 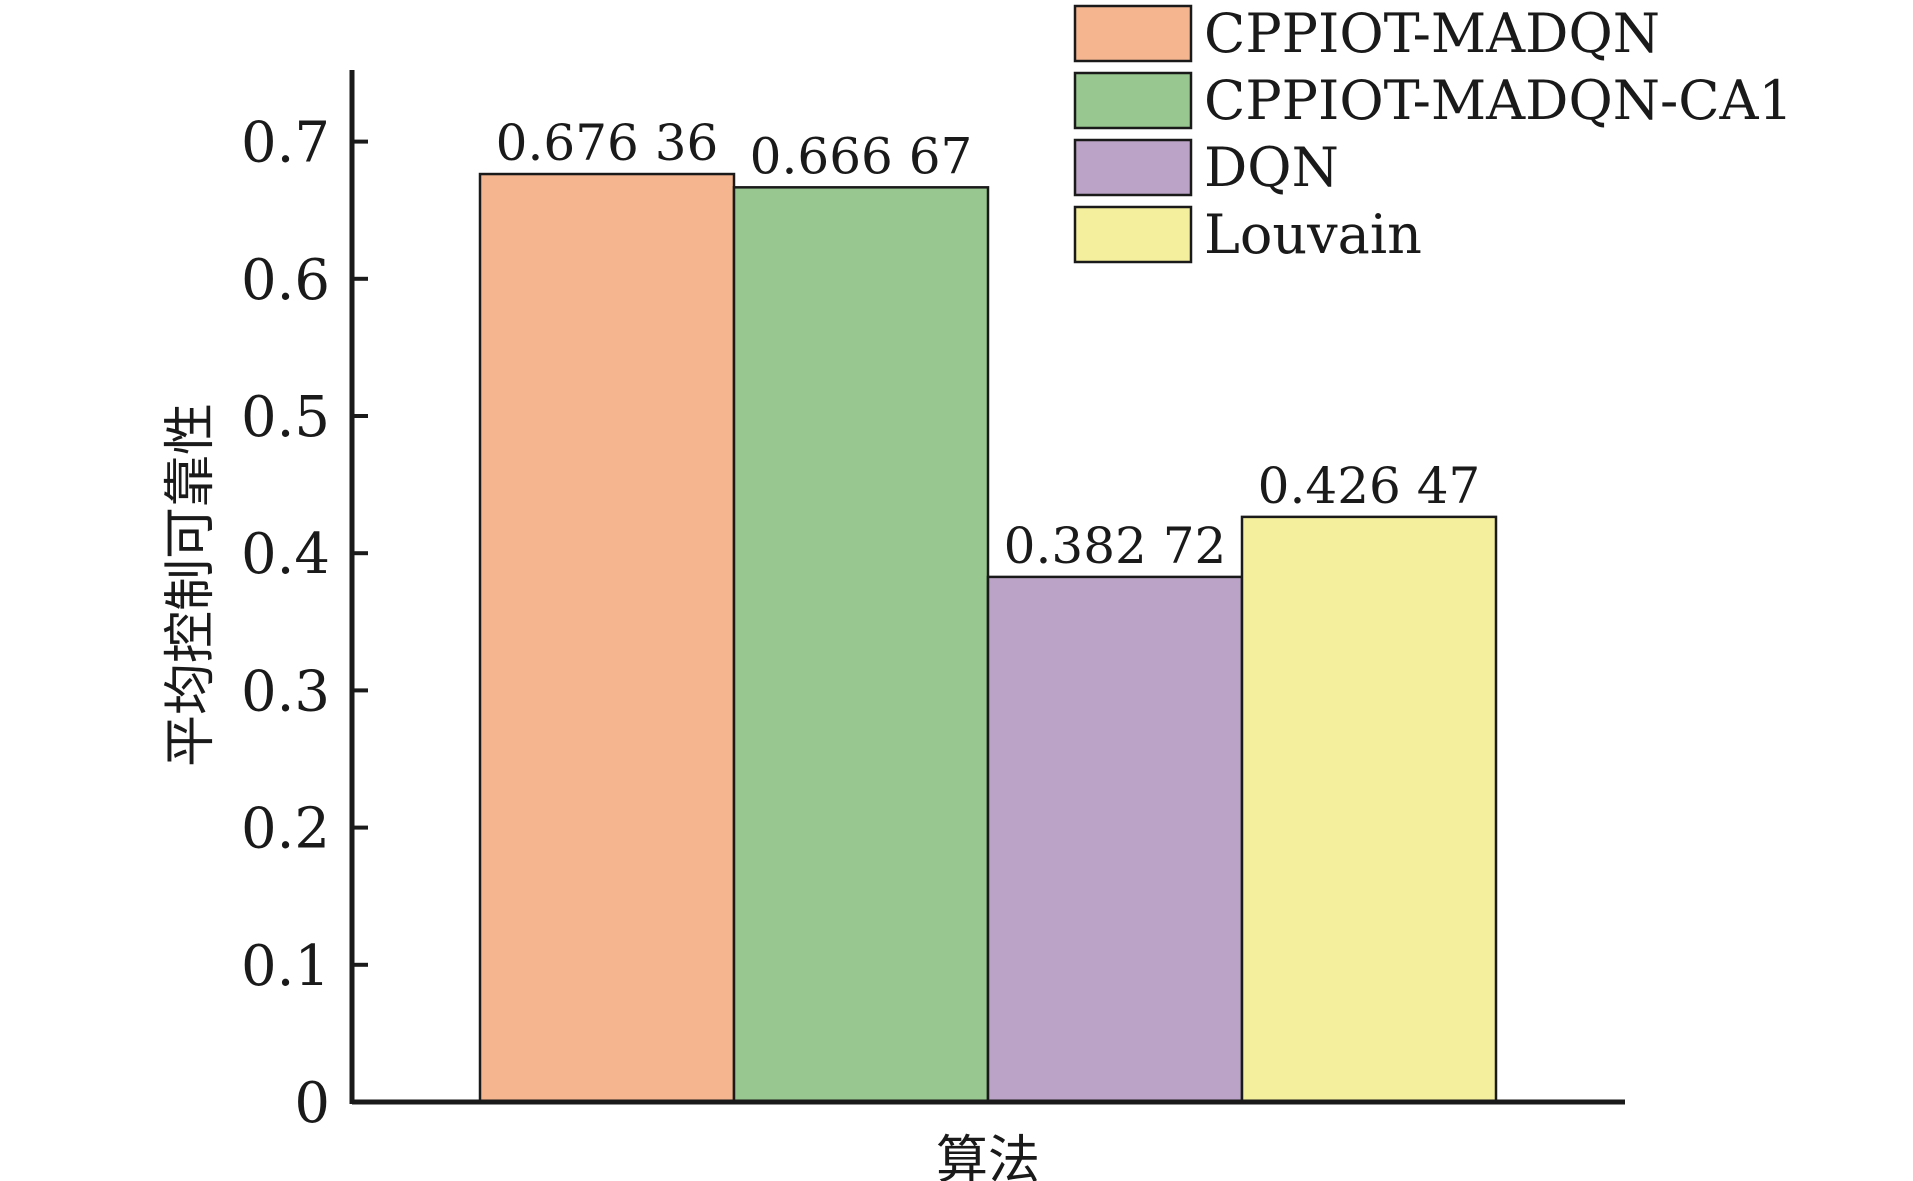 What do you see at coordinates (285, 280) in the screenshot?
I see `y-tick-label: 0.6` at bounding box center [285, 280].